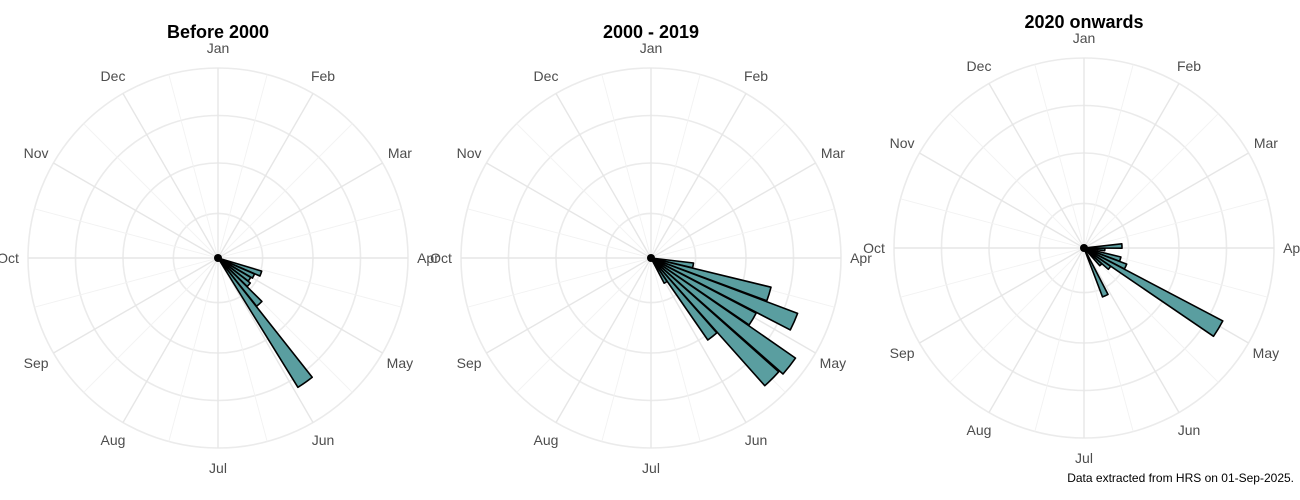 The image size is (1300, 500). Describe the element at coordinates (651, 32) in the screenshot. I see `panel-title: 2000 - 2019` at that location.